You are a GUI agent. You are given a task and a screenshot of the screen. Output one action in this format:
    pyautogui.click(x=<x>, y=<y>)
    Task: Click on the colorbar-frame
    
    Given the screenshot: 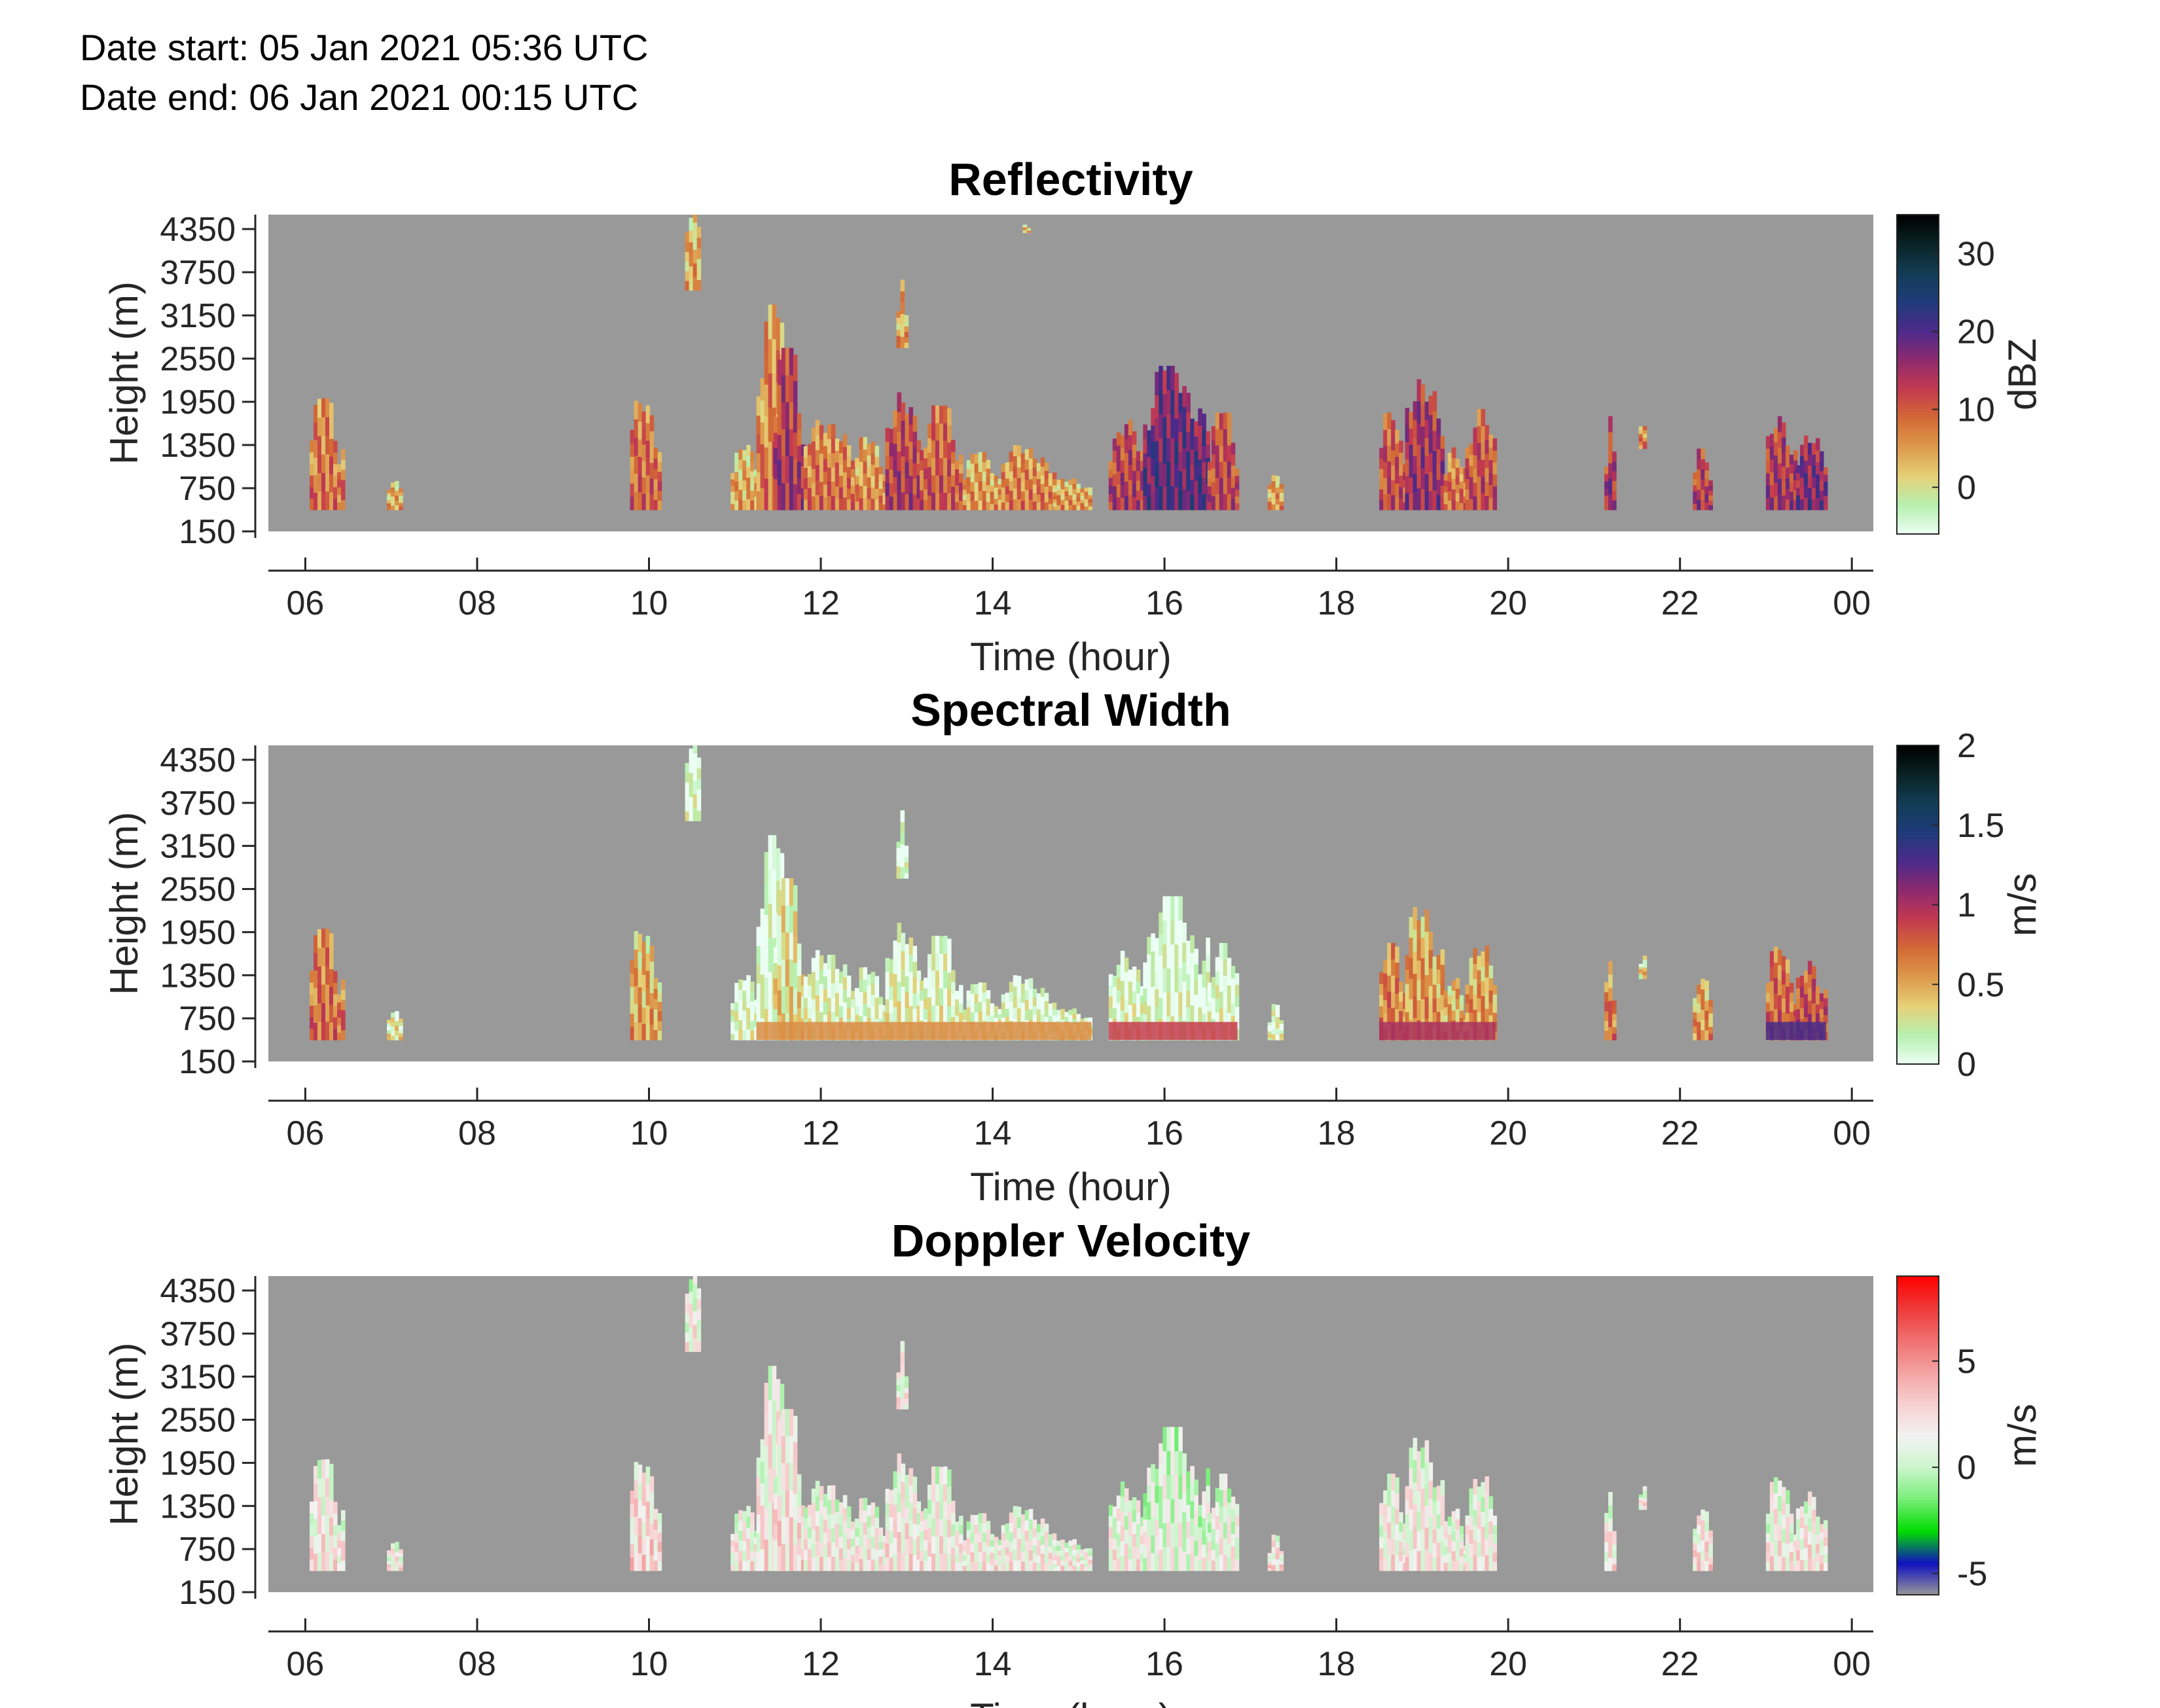 What is the action you would take?
    pyautogui.click(x=1917, y=1435)
    